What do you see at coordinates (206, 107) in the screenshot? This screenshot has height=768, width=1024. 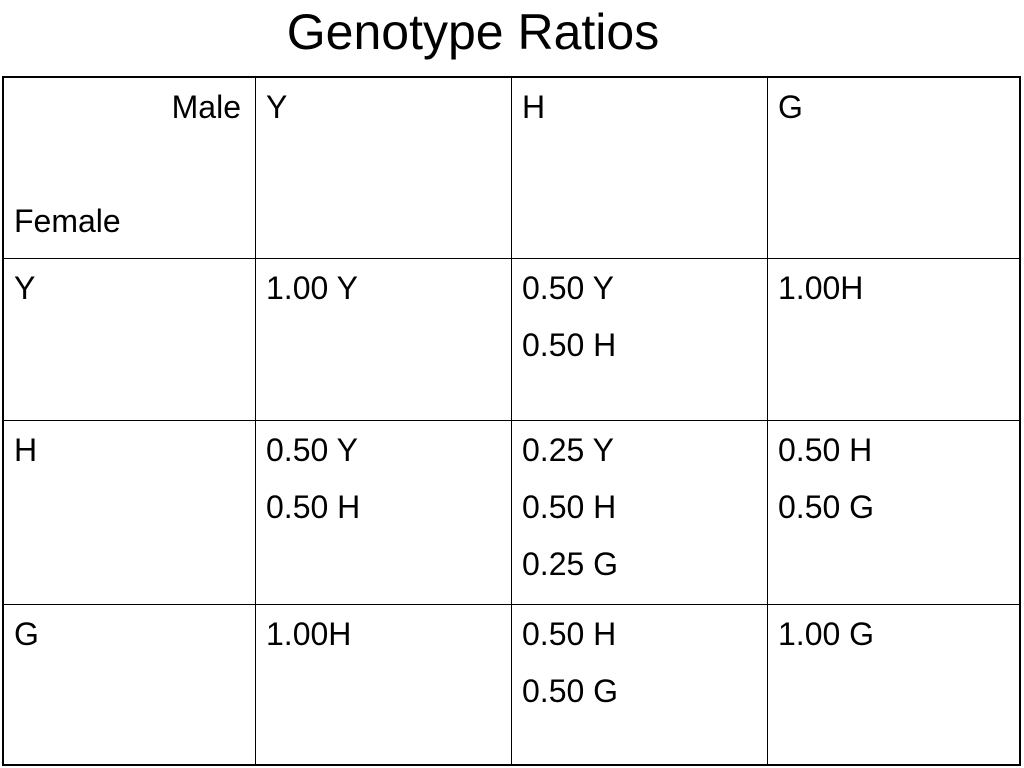 I see `cell-text: Male` at bounding box center [206, 107].